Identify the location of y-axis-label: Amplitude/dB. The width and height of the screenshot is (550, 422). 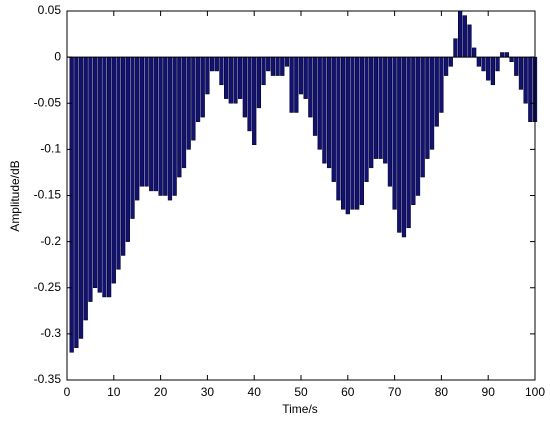
(15, 195).